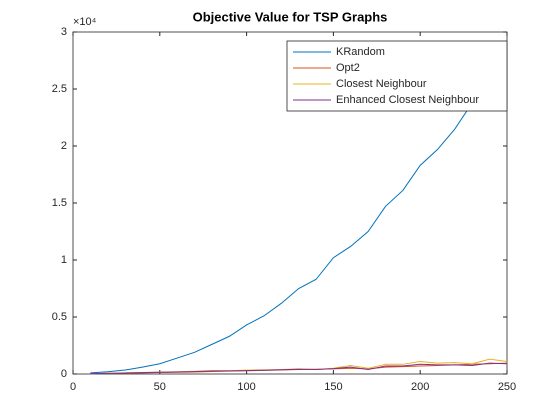 The image size is (560, 420). Describe the element at coordinates (59, 89) in the screenshot. I see `y-tick-label: 2.5` at that location.